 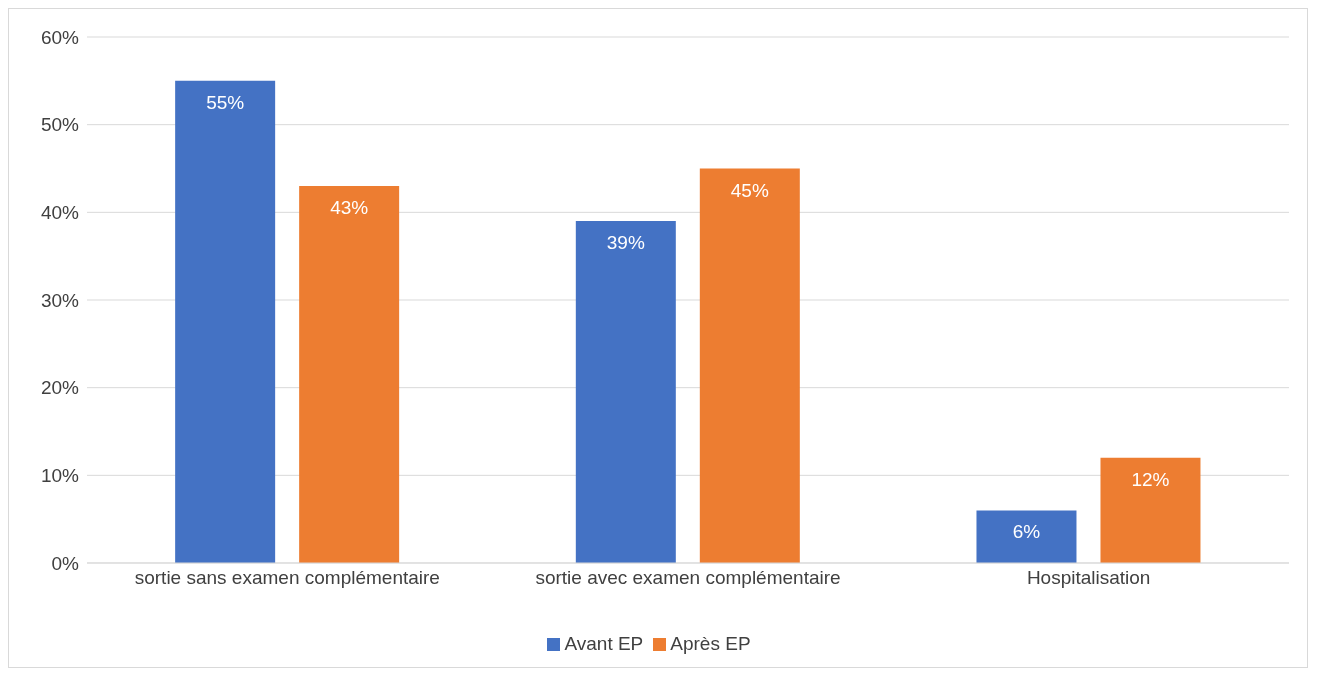 I want to click on data-label: 12%, so click(x=1150, y=479).